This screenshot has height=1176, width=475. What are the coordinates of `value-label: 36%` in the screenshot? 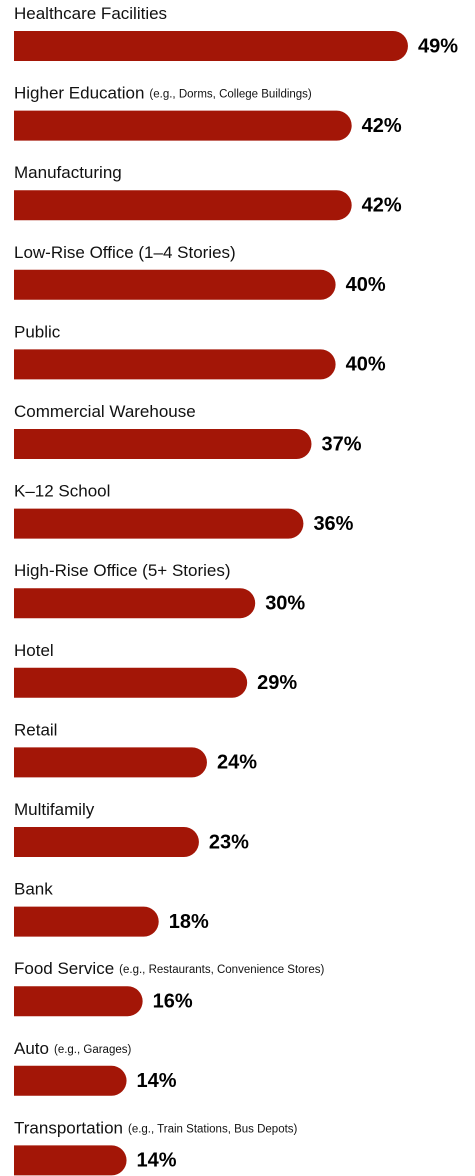 It's located at (333, 524).